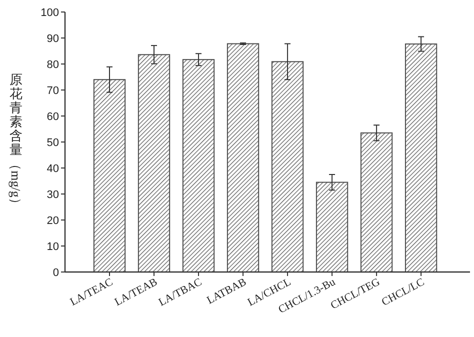  I want to click on y-tick-label: 50, so click(52, 143).